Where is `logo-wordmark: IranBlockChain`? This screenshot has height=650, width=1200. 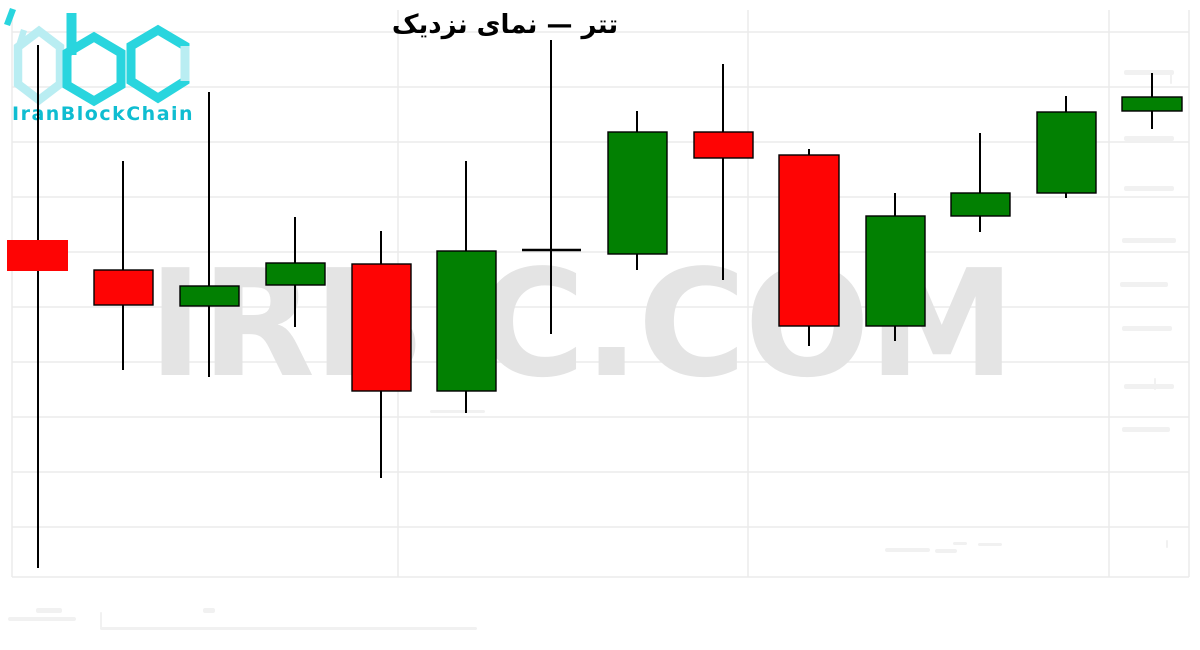
logo-wordmark: IranBlockChain is located at coordinates (103, 114).